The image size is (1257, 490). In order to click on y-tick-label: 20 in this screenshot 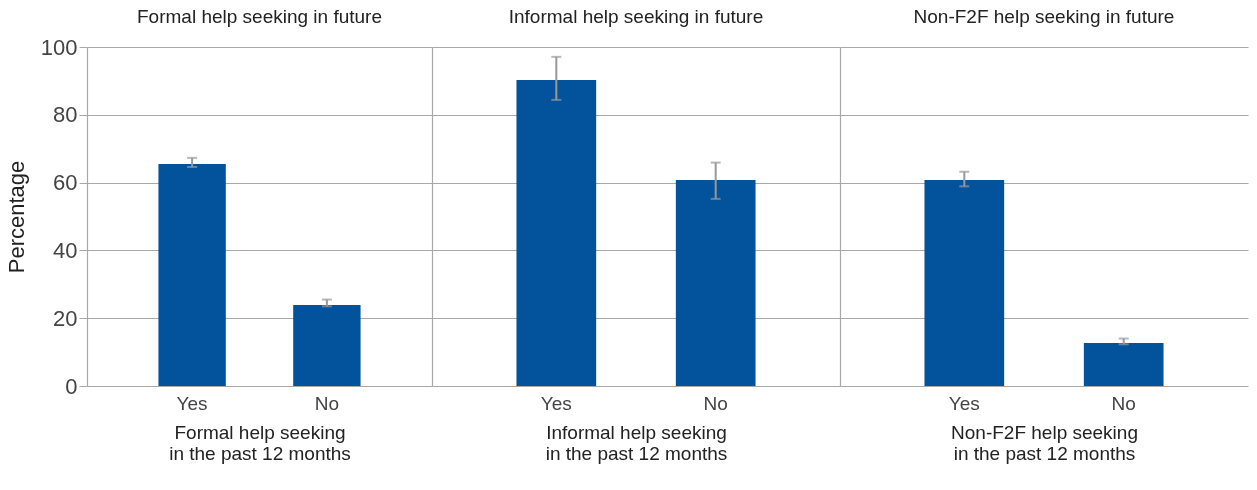, I will do `click(65, 318)`.